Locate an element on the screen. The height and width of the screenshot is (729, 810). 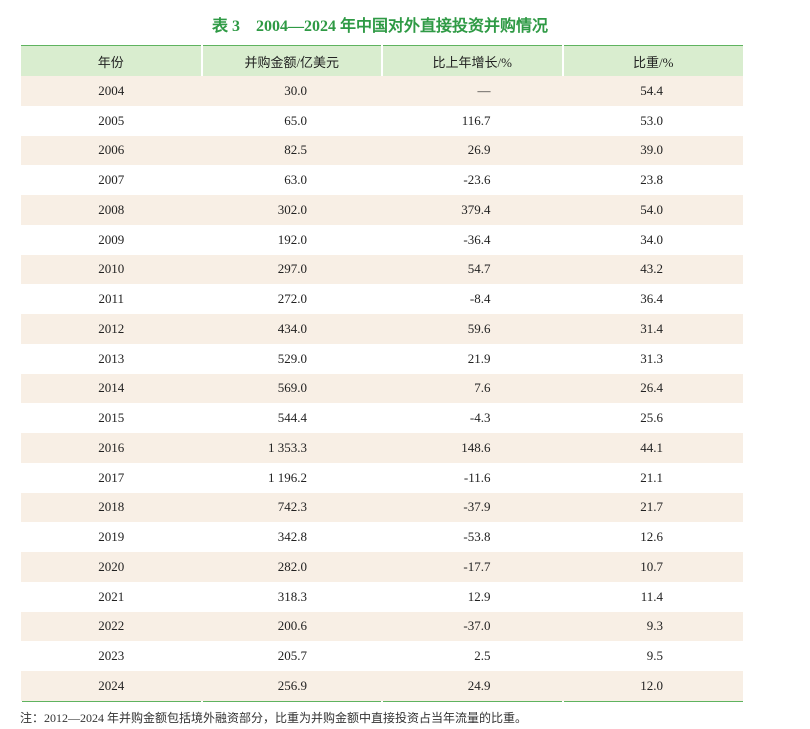
table-cell: 54.0 is located at coordinates (652, 210).